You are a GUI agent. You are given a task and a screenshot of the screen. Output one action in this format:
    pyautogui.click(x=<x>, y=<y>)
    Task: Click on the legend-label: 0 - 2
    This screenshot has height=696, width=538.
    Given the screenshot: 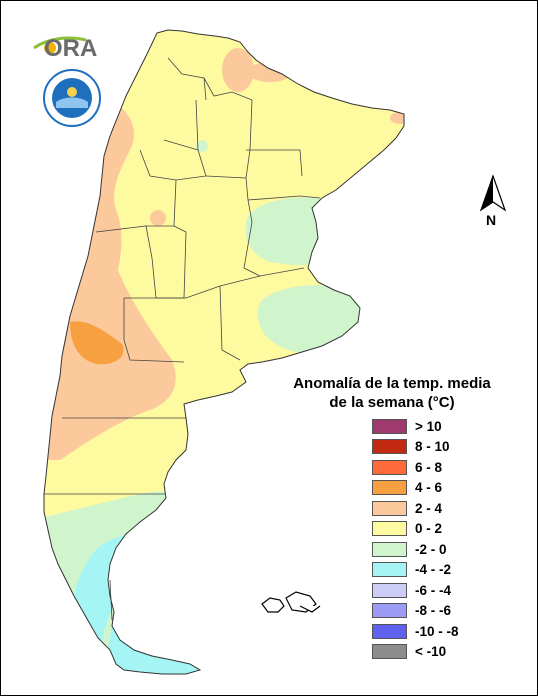 What is the action you would take?
    pyautogui.click(x=429, y=529)
    